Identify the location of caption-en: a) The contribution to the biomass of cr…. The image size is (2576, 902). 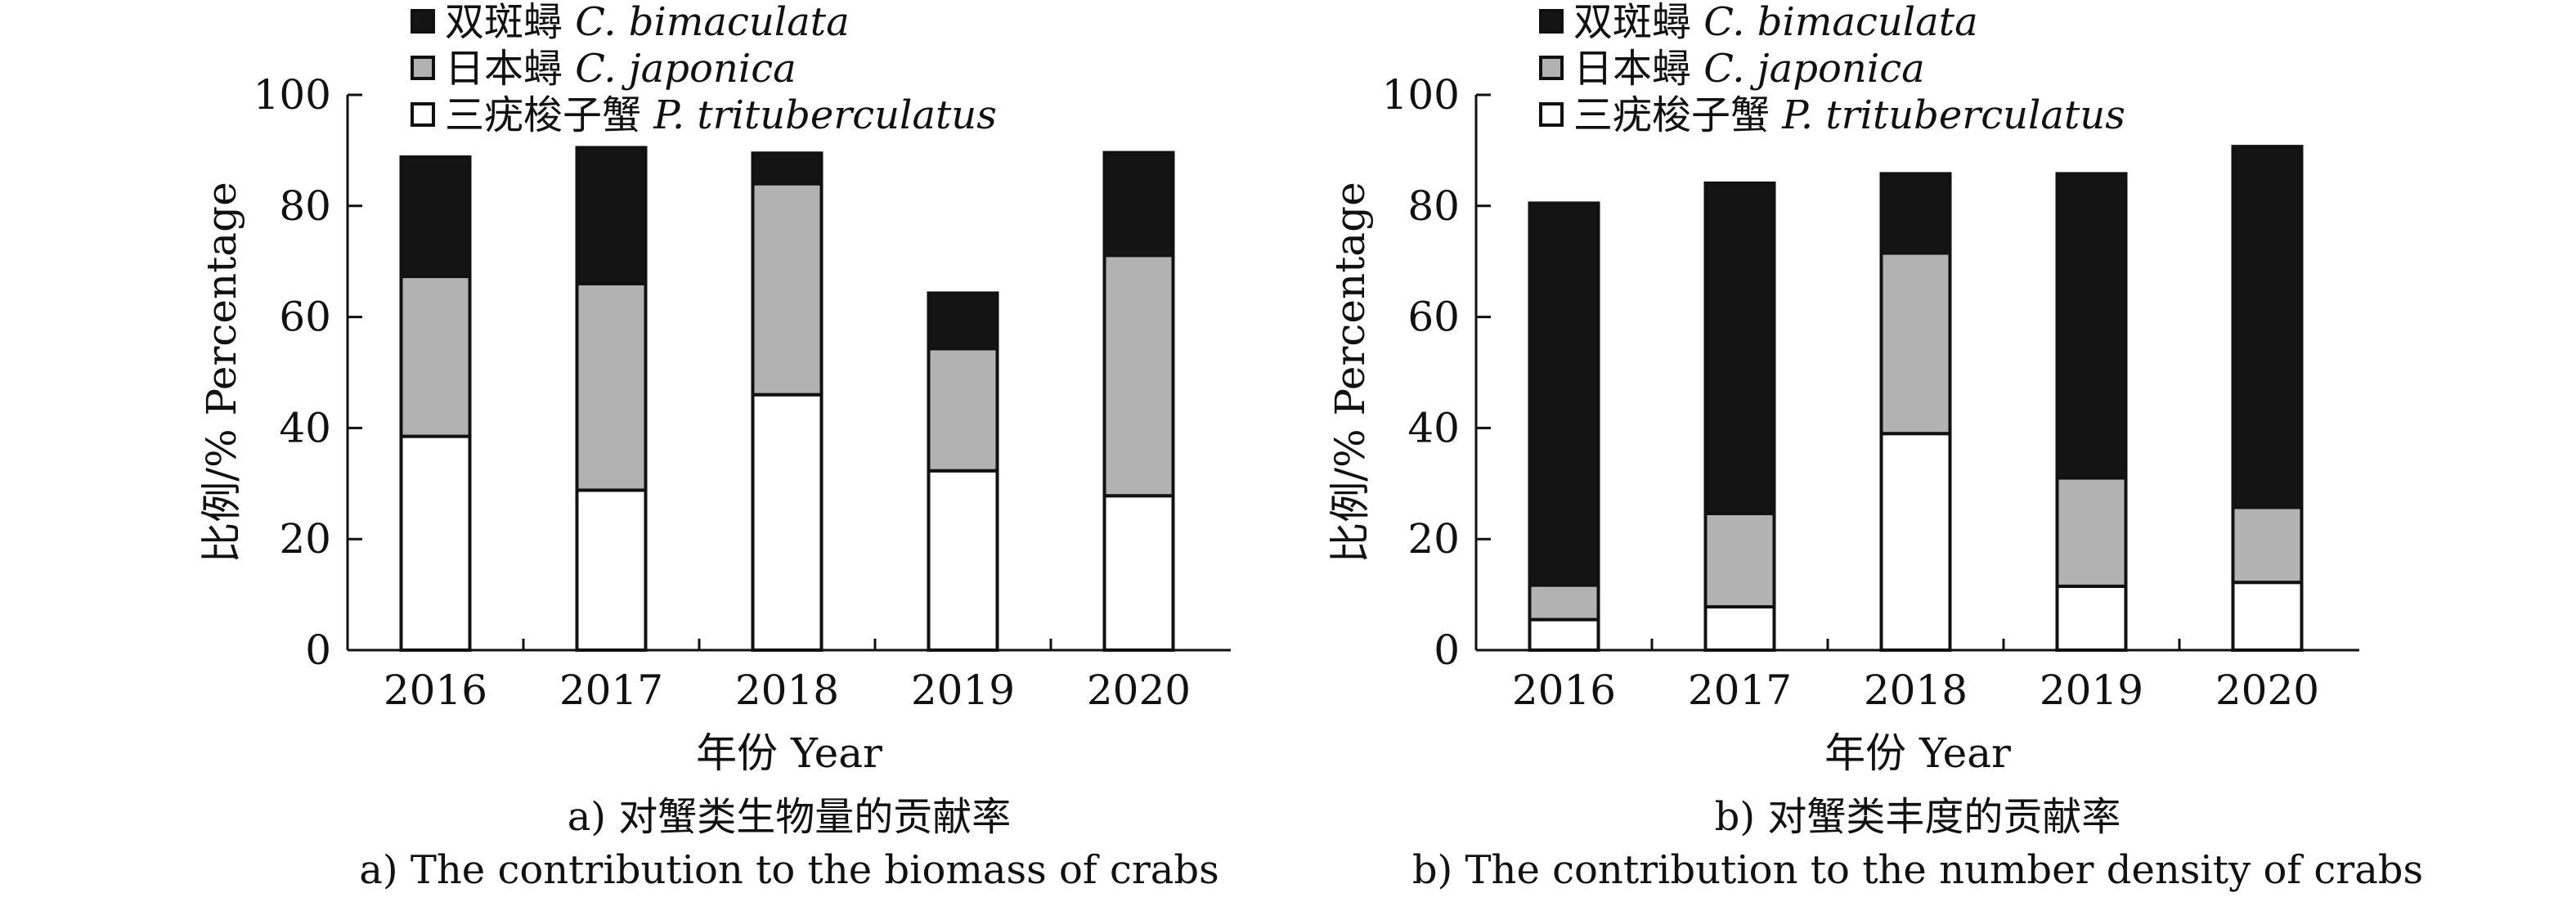
(789, 870).